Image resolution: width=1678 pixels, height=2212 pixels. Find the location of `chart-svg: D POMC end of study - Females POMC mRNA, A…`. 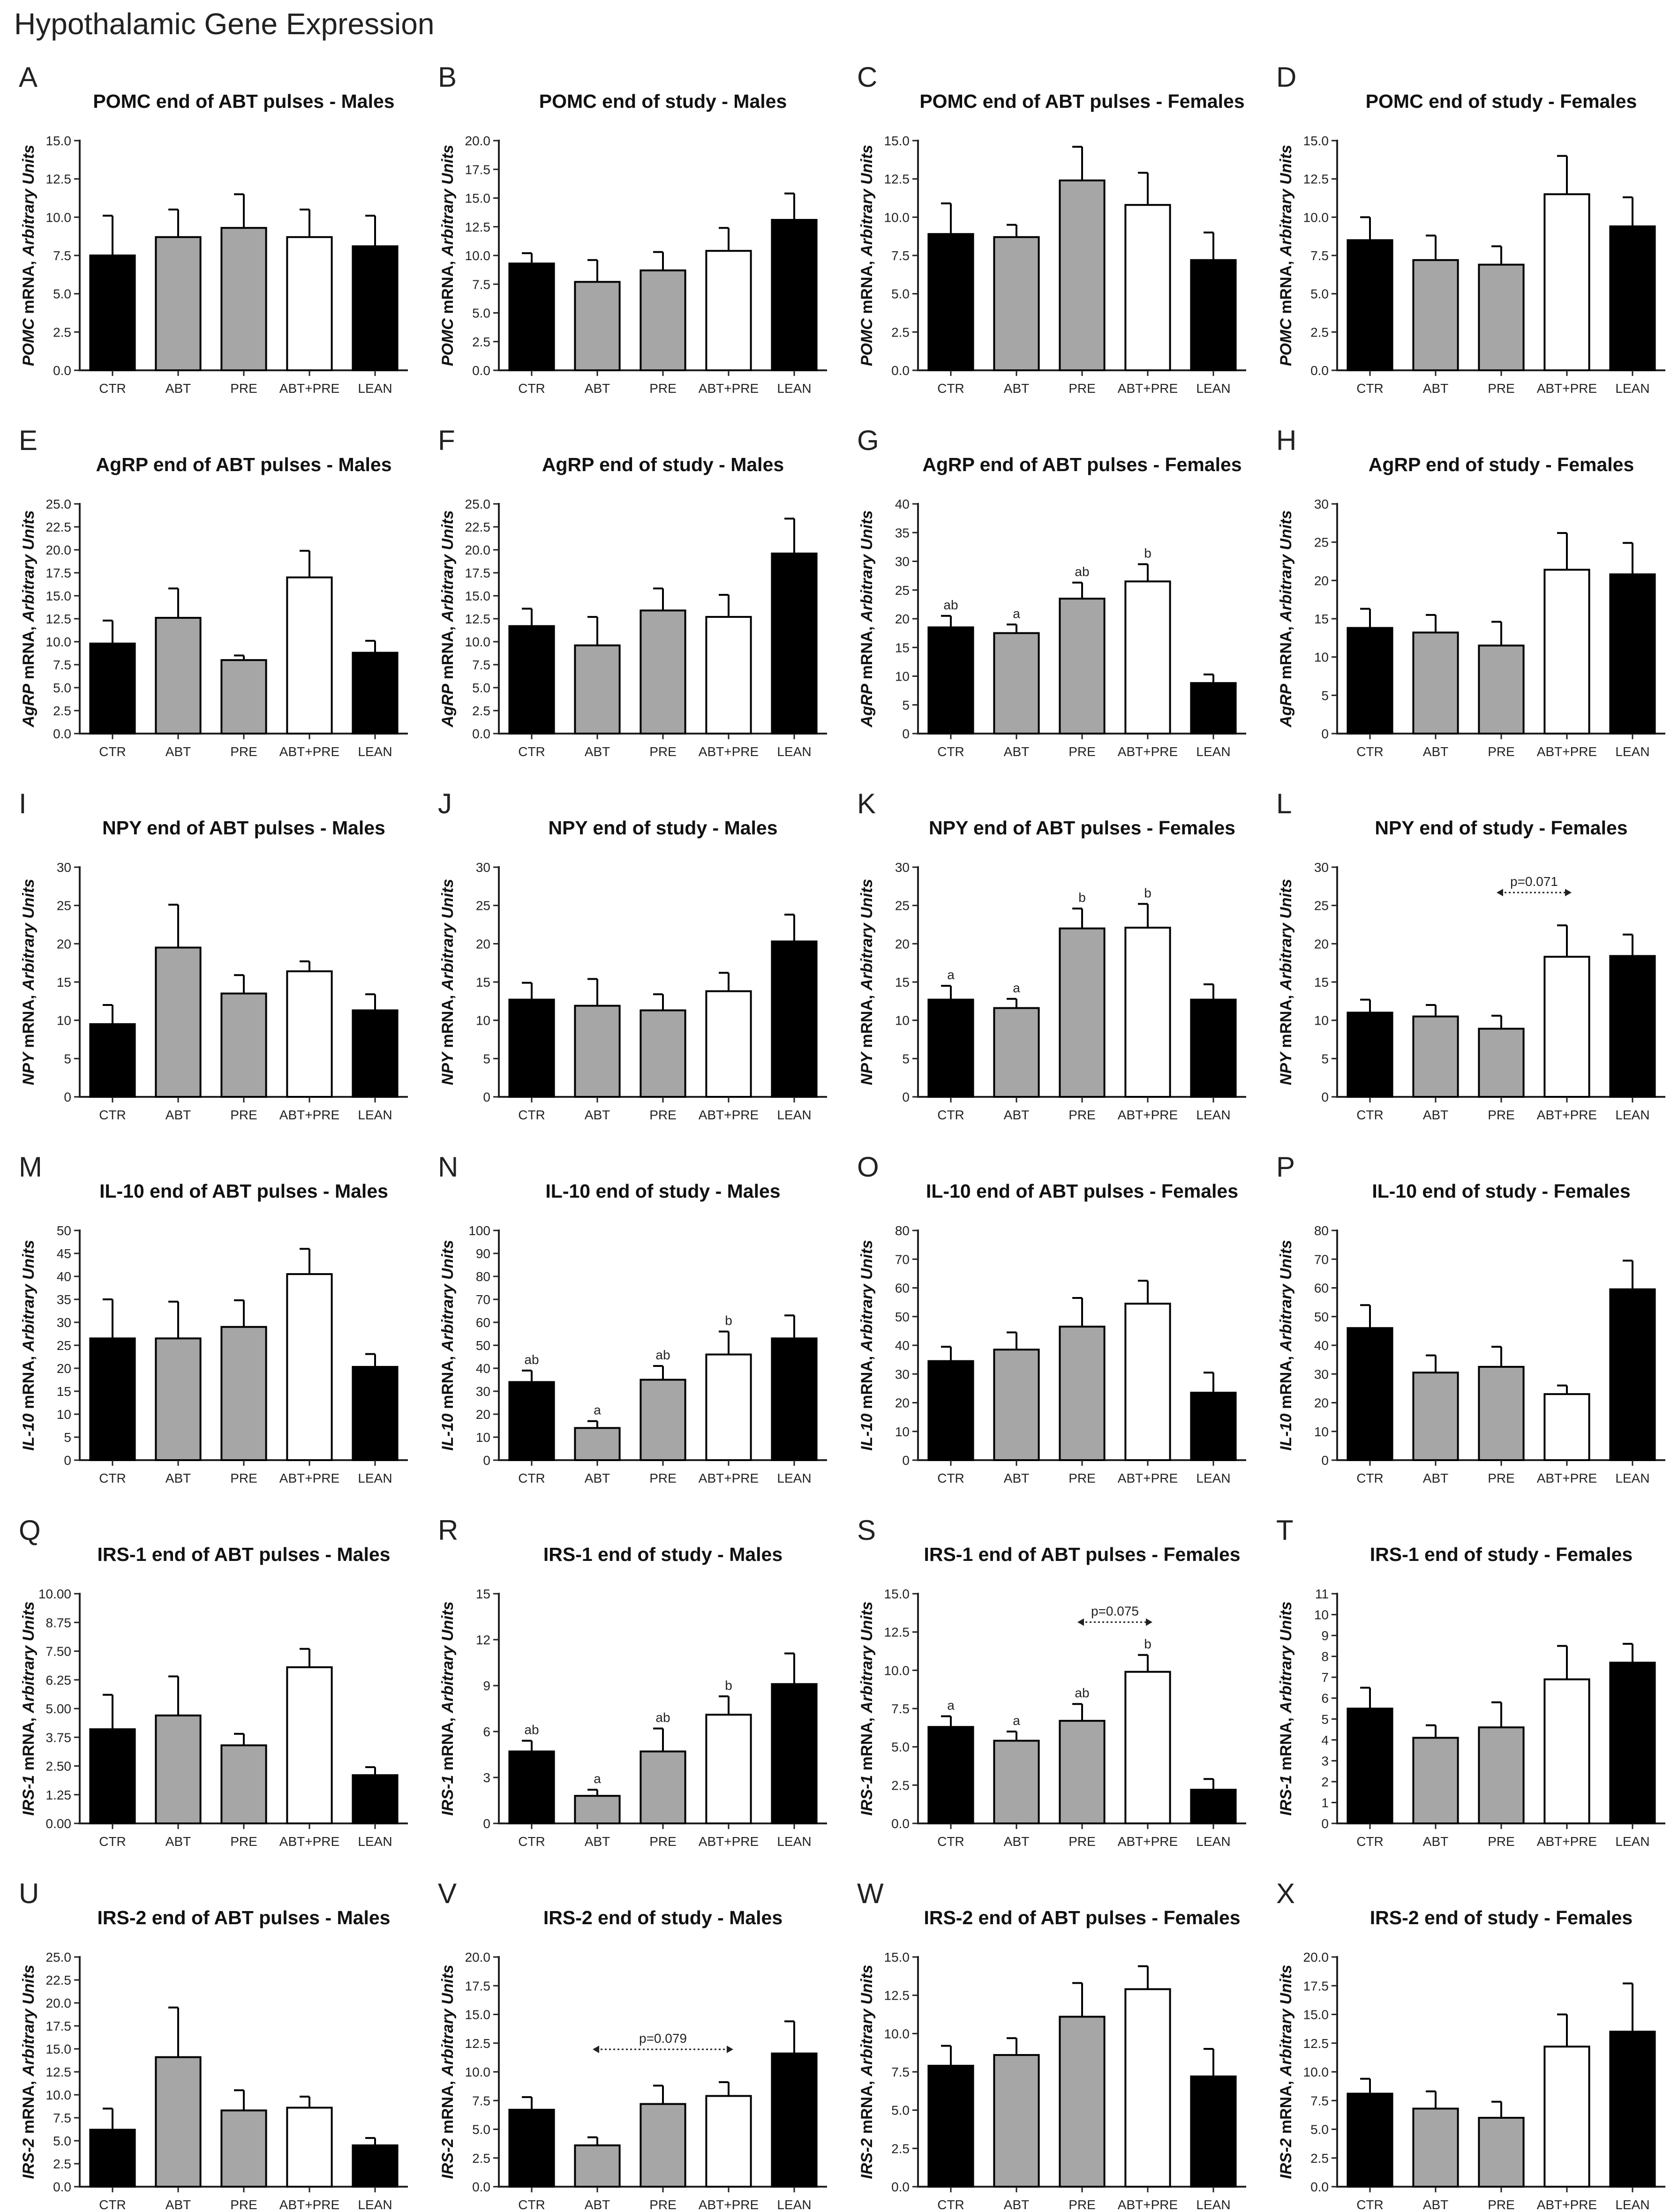

chart-svg: D POMC end of study - Females POMC mRNA, A… is located at coordinates (1470, 228).